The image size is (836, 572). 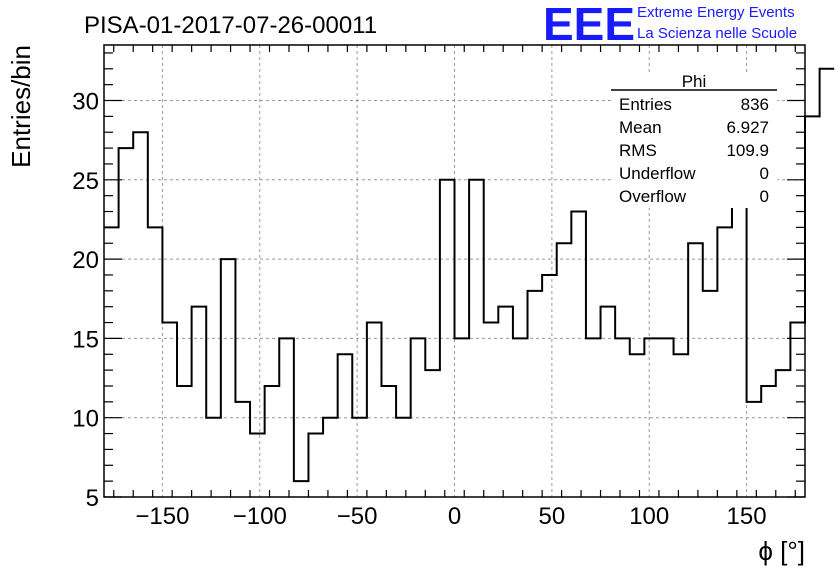 I want to click on y-tick-labels: 5 10 15 20 25 30, so click(x=85, y=300).